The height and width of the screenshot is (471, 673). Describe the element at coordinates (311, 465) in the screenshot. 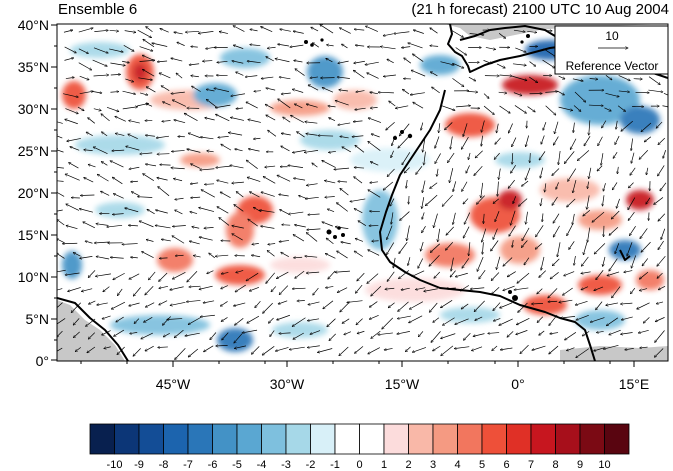

I see `colorbar-tick-label: -2` at that location.